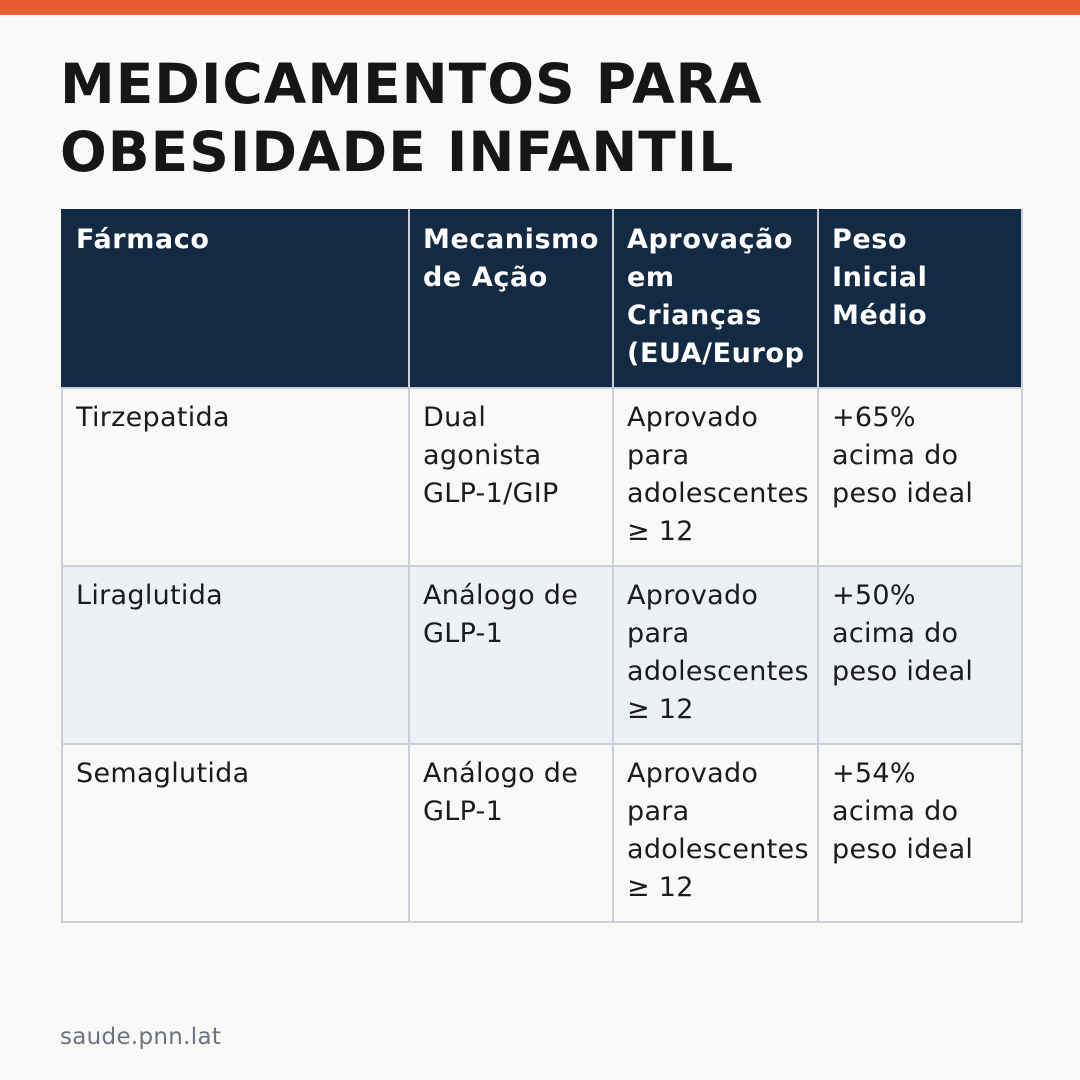  Describe the element at coordinates (397, 152) in the screenshot. I see `title-line-2: OBESIDADE INFANTIL` at that location.